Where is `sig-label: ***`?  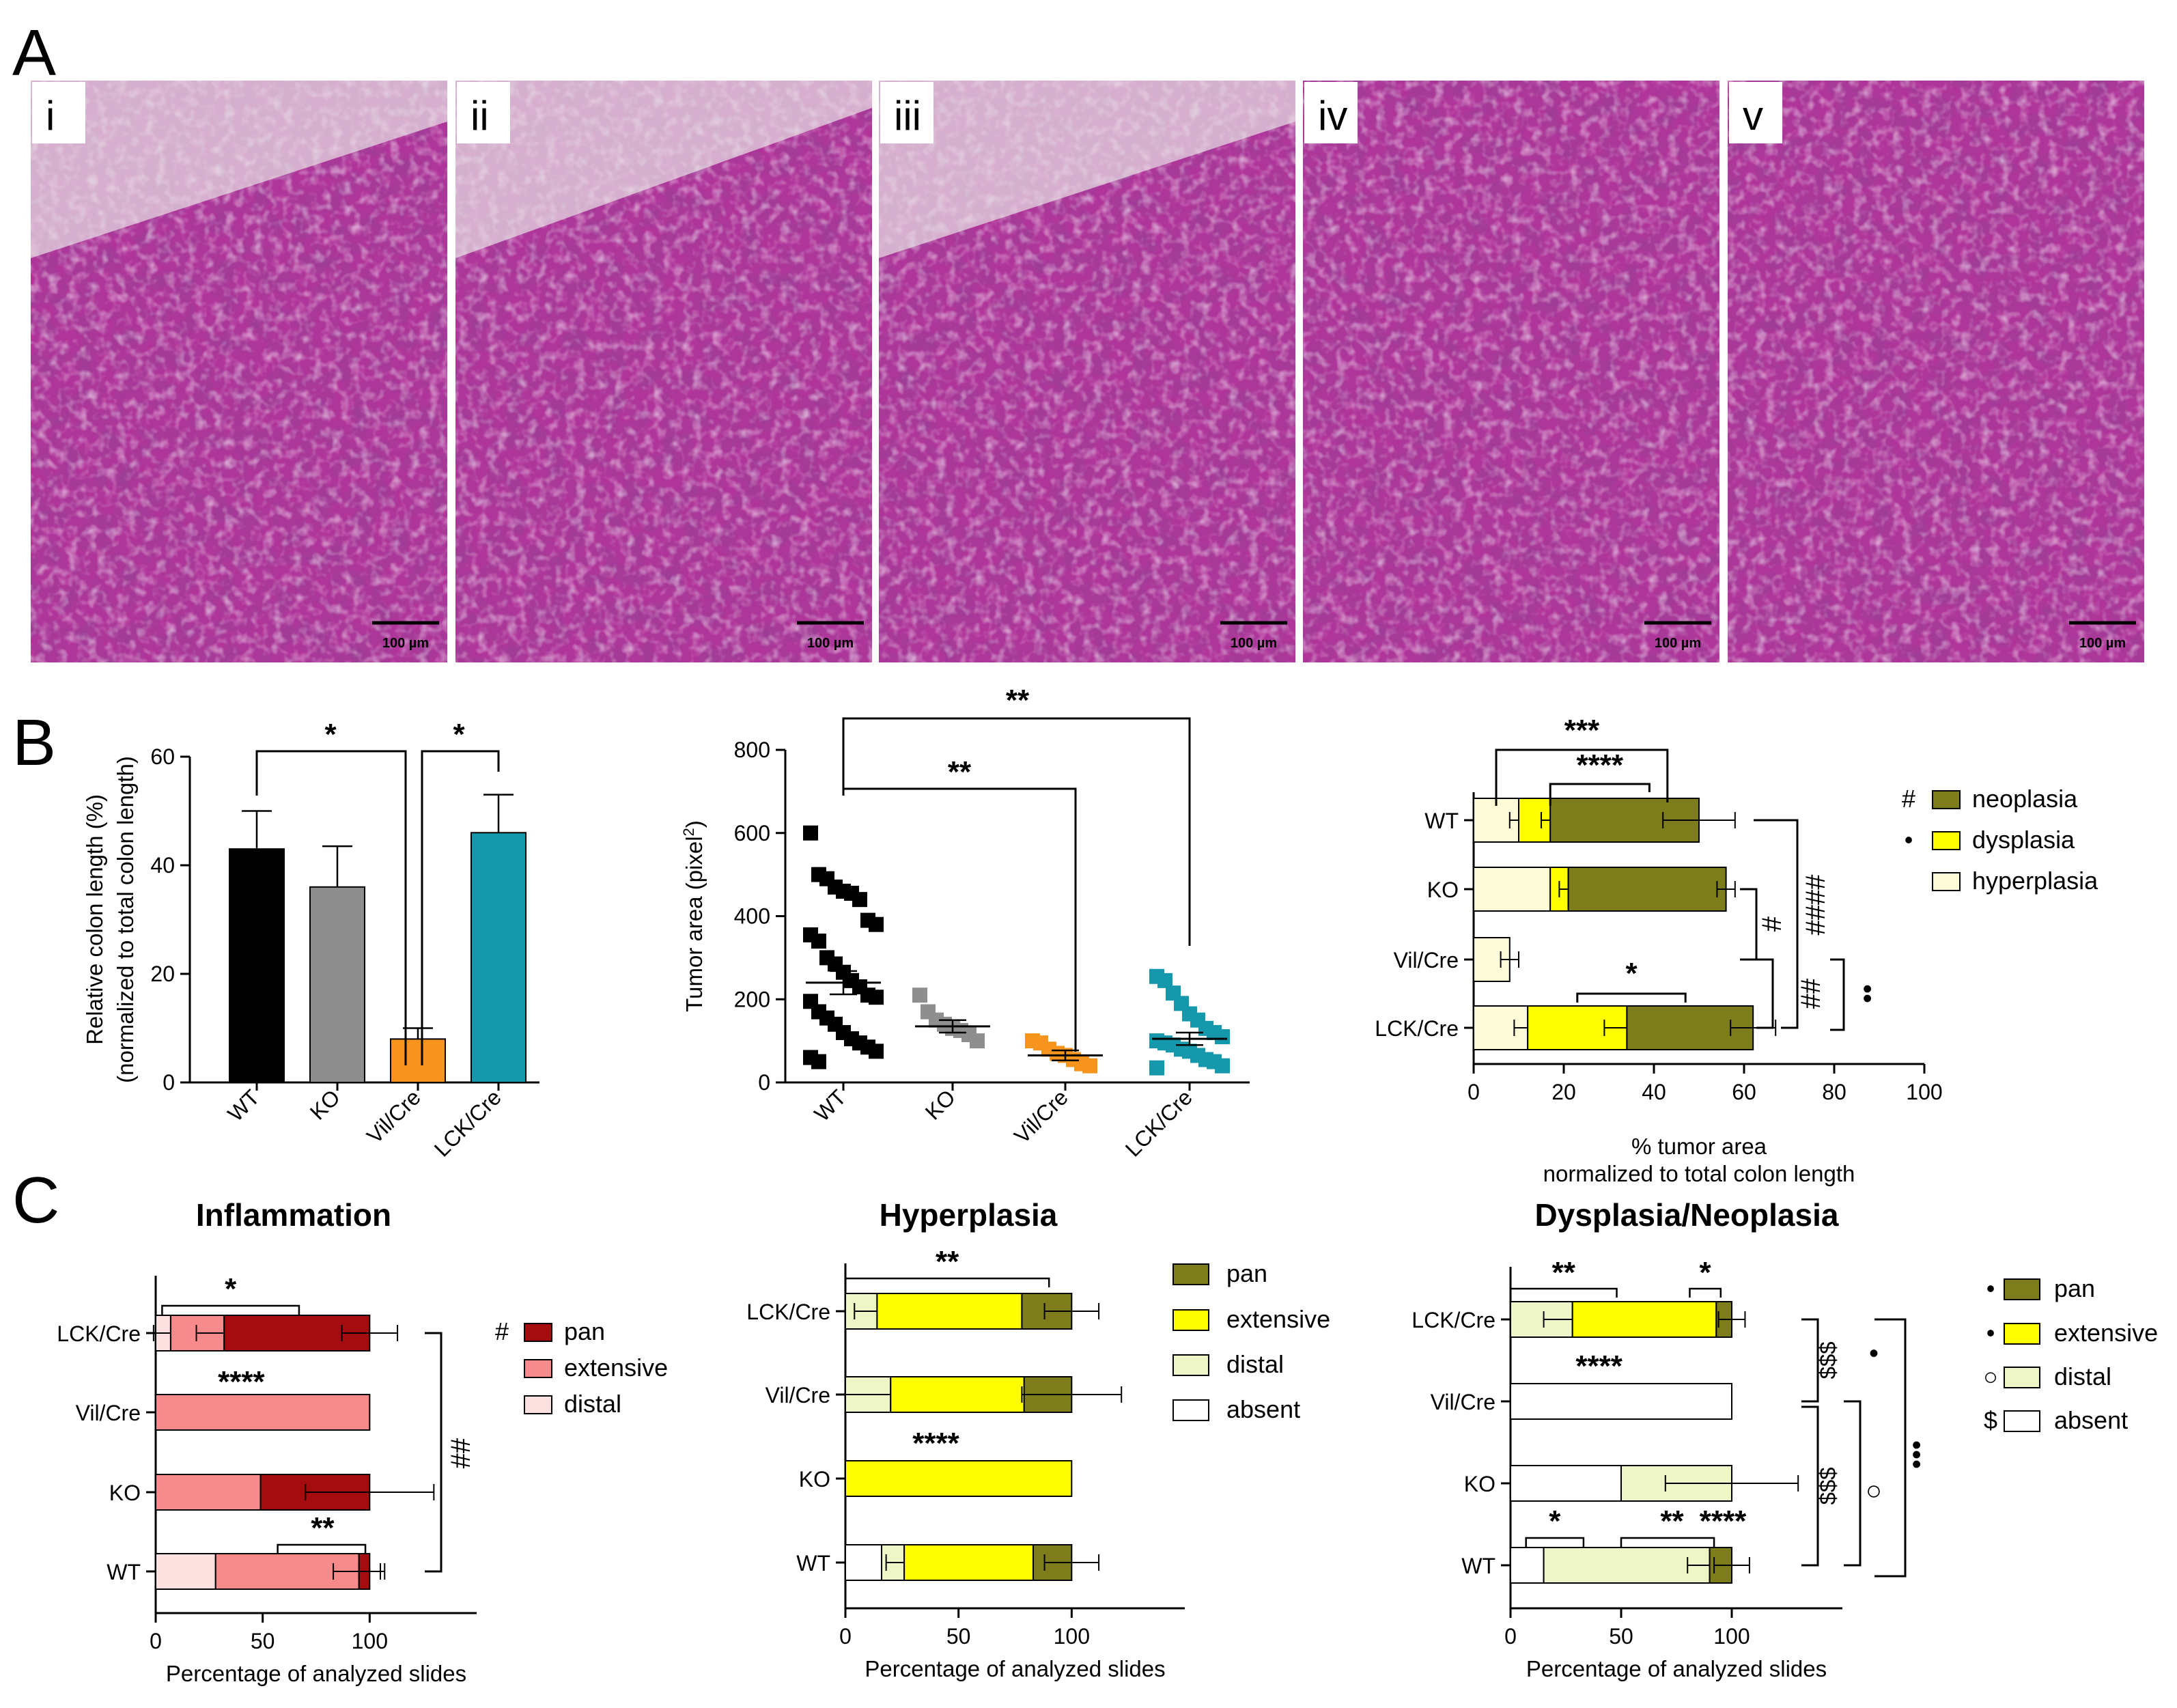
sig-label: *** is located at coordinates (1582, 730).